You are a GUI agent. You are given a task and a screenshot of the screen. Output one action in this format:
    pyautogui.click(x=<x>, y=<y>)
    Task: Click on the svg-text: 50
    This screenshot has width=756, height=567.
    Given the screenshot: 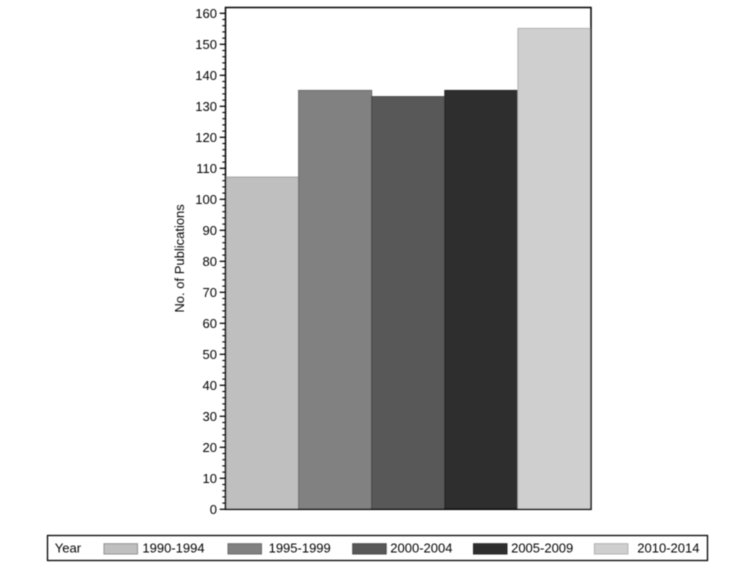 What is the action you would take?
    pyautogui.click(x=210, y=354)
    